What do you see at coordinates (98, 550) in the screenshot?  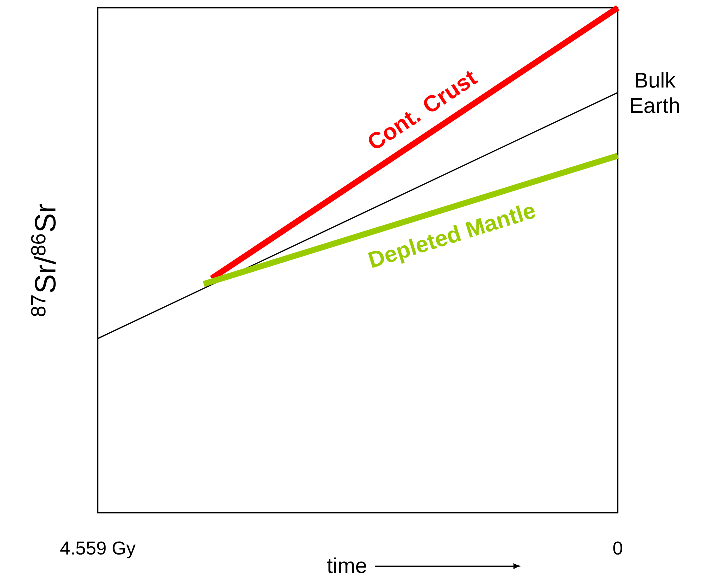 I see `x-tick-label: 4.559 Gy` at bounding box center [98, 550].